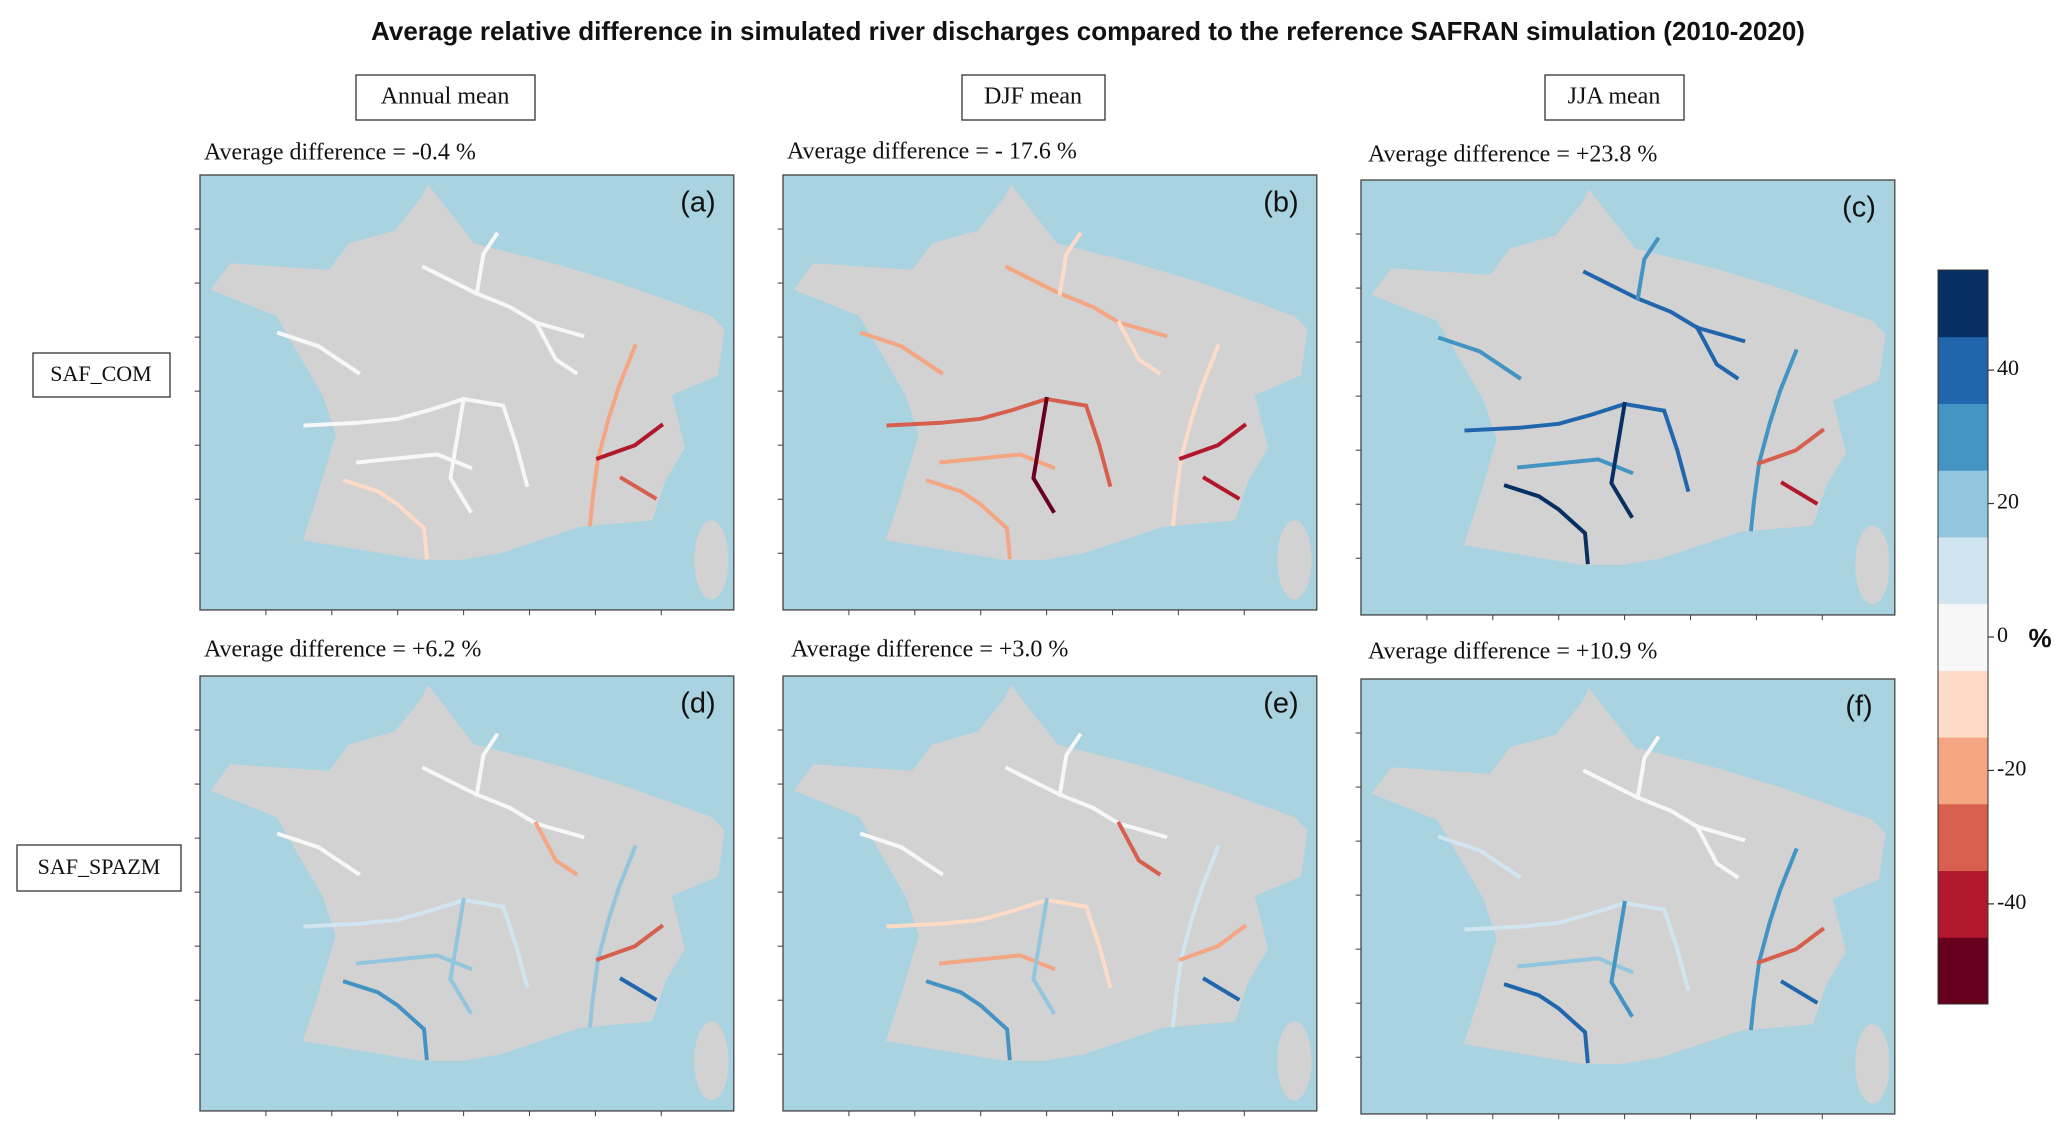  I want to click on column-label: Annual mean, so click(445, 97).